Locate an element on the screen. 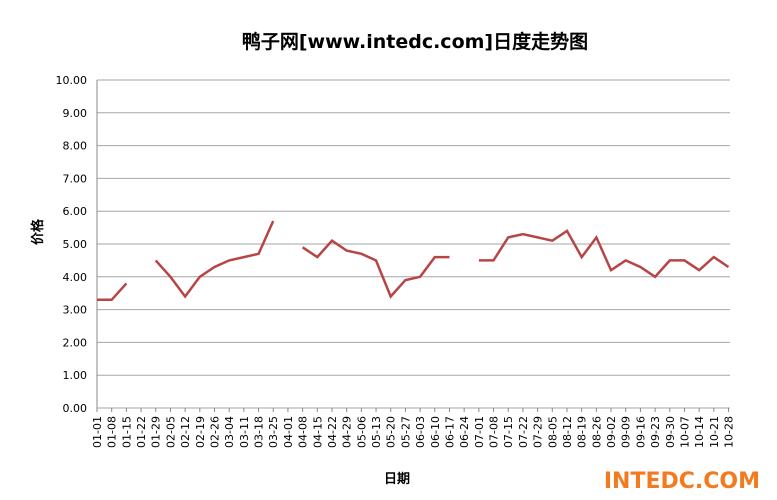 Image resolution: width=777 pixels, height=500 pixels. x-tick-label: 09-16 is located at coordinates (640, 432).